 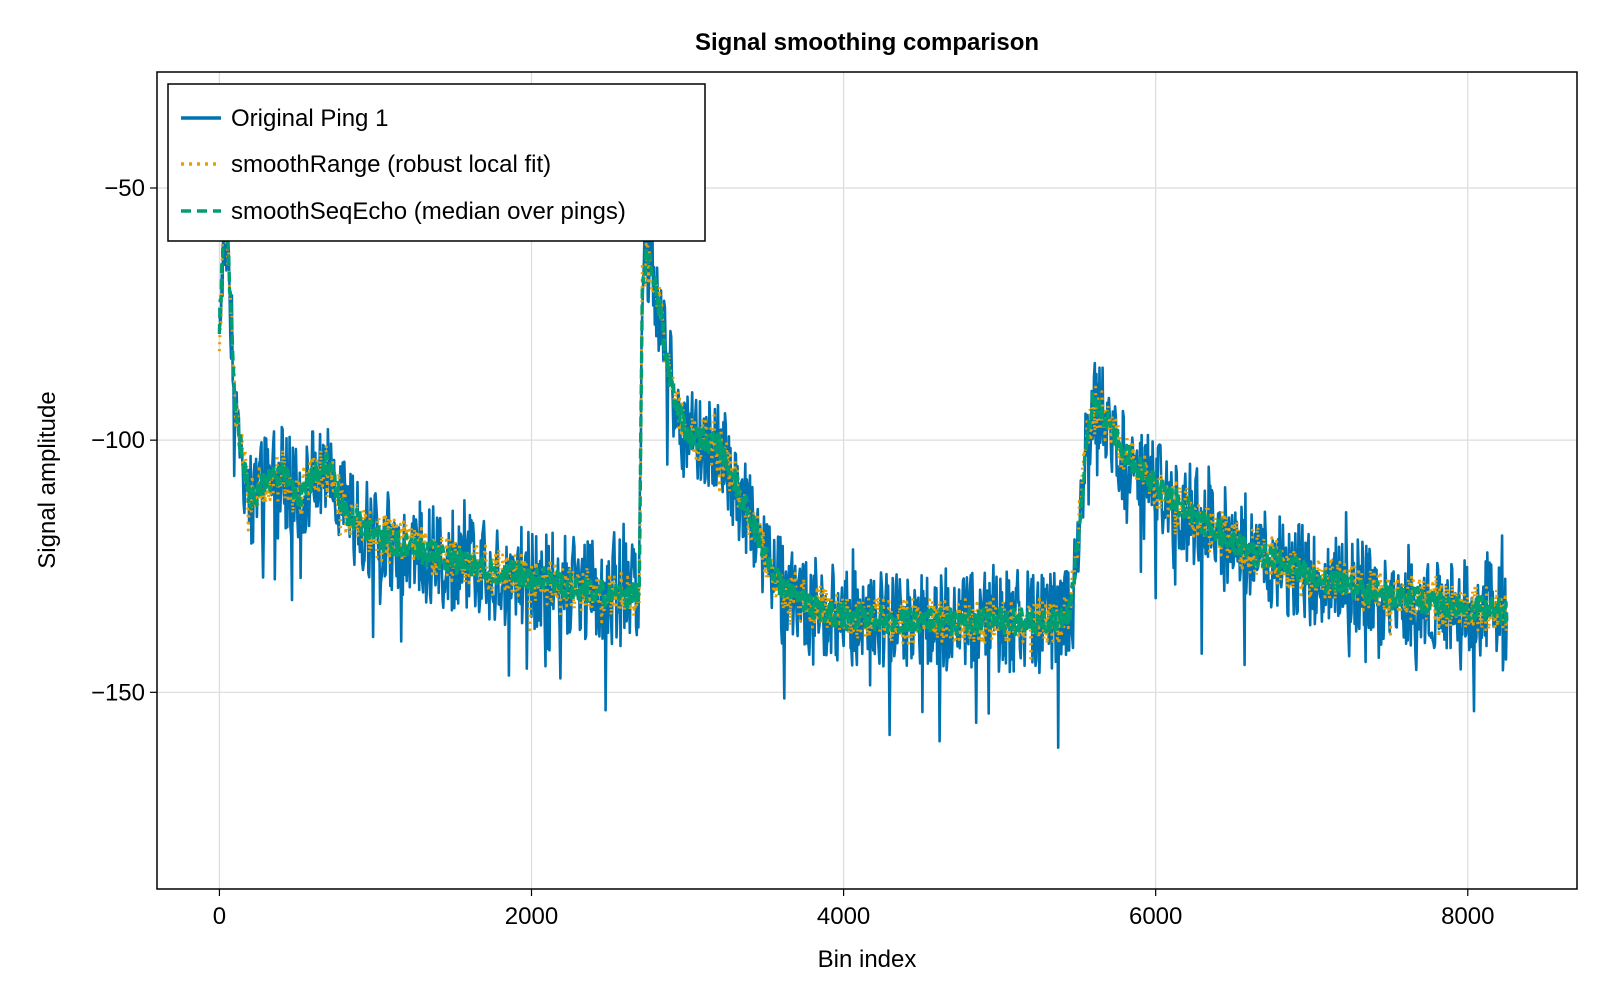 I want to click on x-tick-label: 0, so click(x=219, y=916).